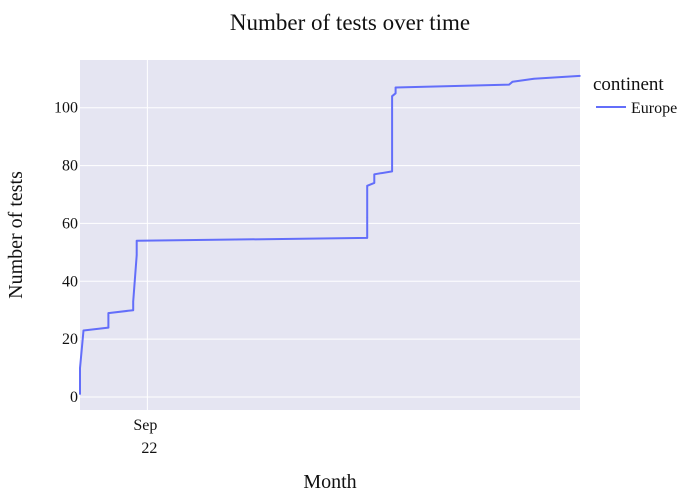  What do you see at coordinates (350, 22) in the screenshot?
I see `chart-title: Number of tests over time` at bounding box center [350, 22].